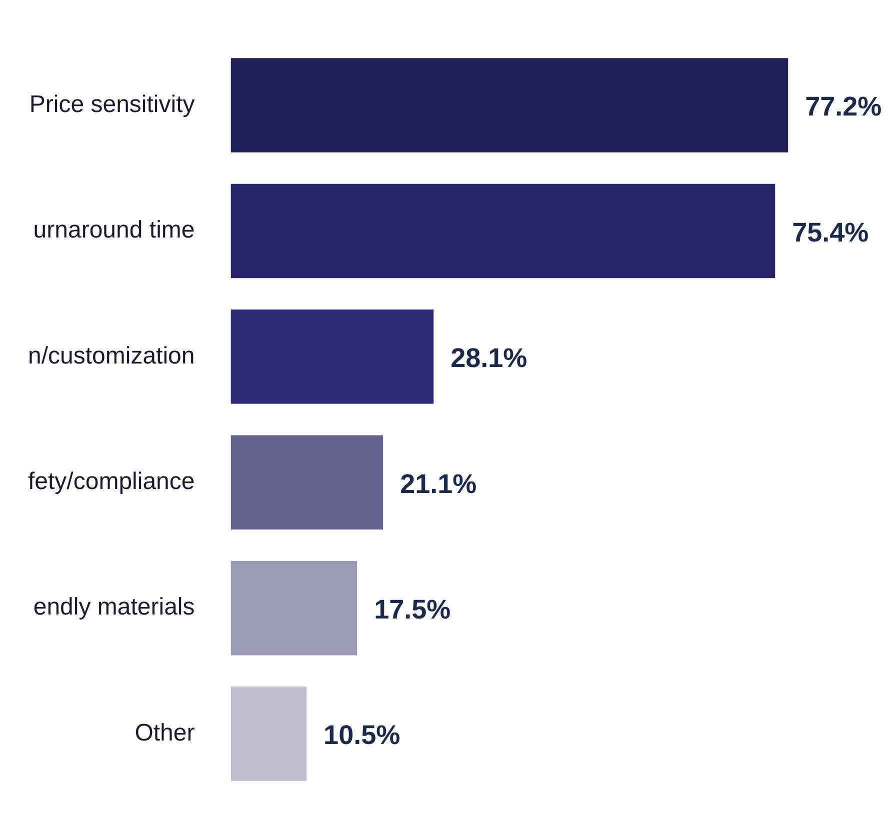  What do you see at coordinates (843, 107) in the screenshot?
I see `data-label: 77.2%` at bounding box center [843, 107].